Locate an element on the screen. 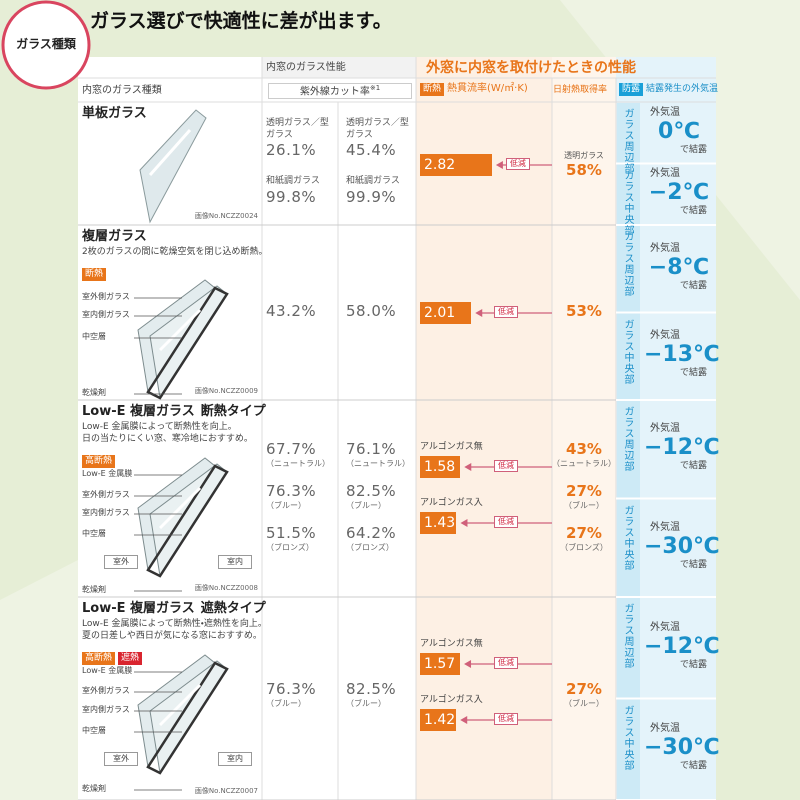  badge-circle is located at coordinates (46, 45).